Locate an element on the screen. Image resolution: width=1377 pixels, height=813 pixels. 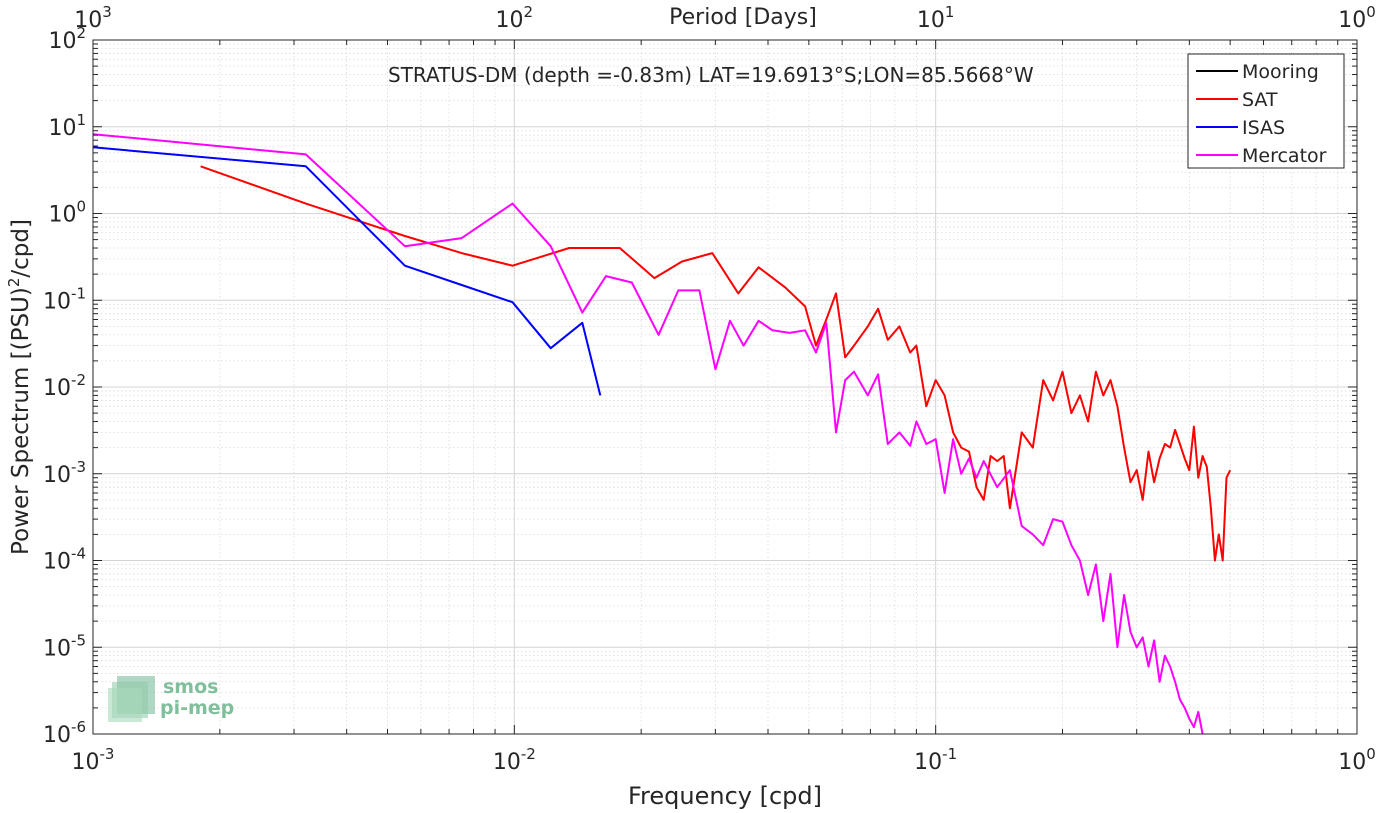
y-tick-label-exponent: -6 is located at coordinates (78, 727).